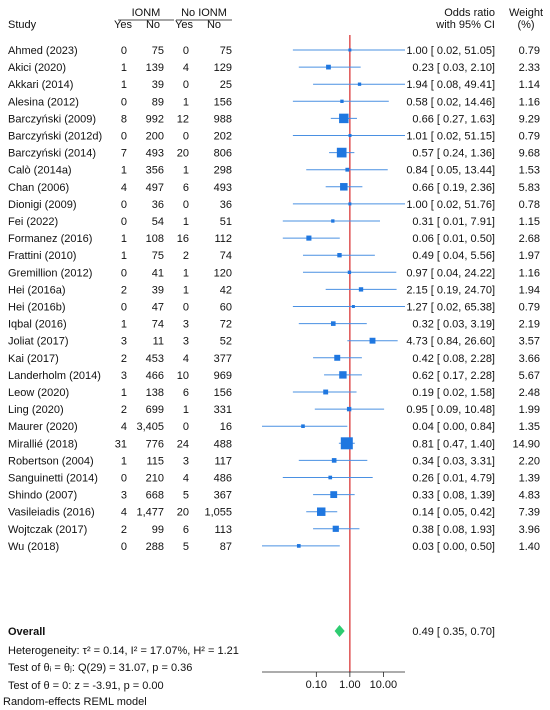 The width and height of the screenshot is (550, 710). What do you see at coordinates (42, 496) in the screenshot?
I see `study-name: Shindo (2007)` at bounding box center [42, 496].